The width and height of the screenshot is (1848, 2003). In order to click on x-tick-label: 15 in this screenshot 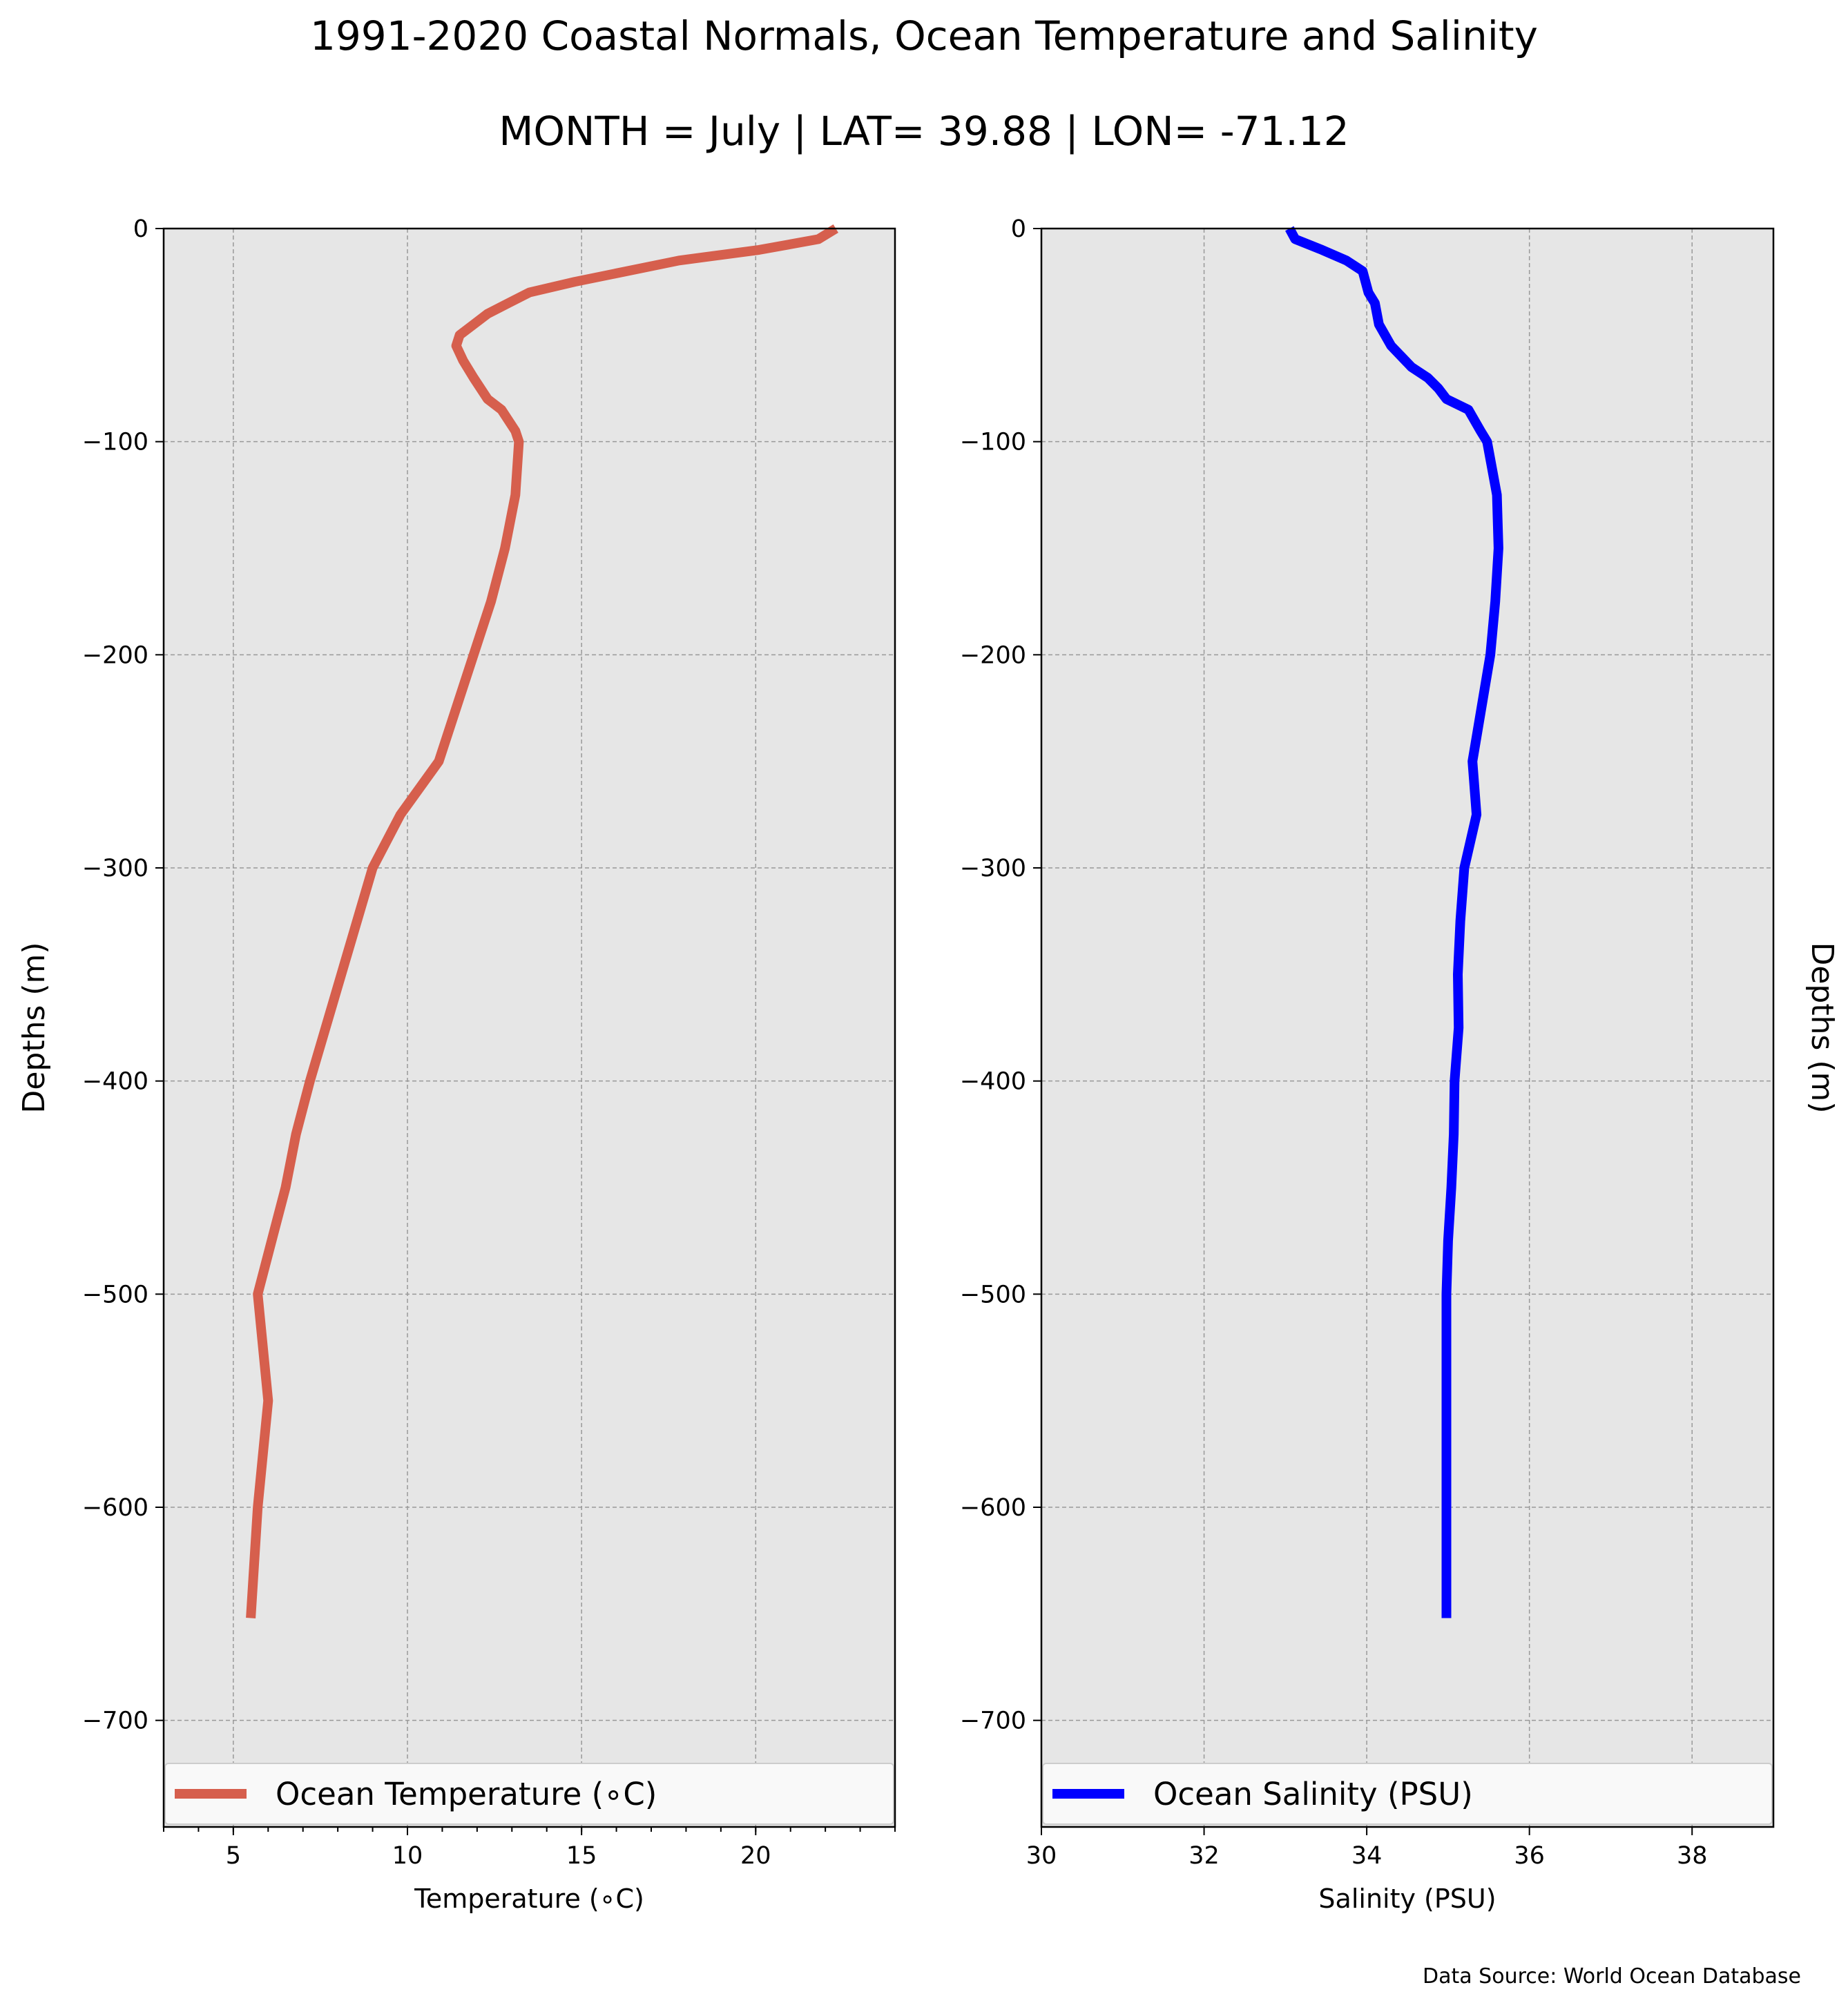, I will do `click(581, 1856)`.